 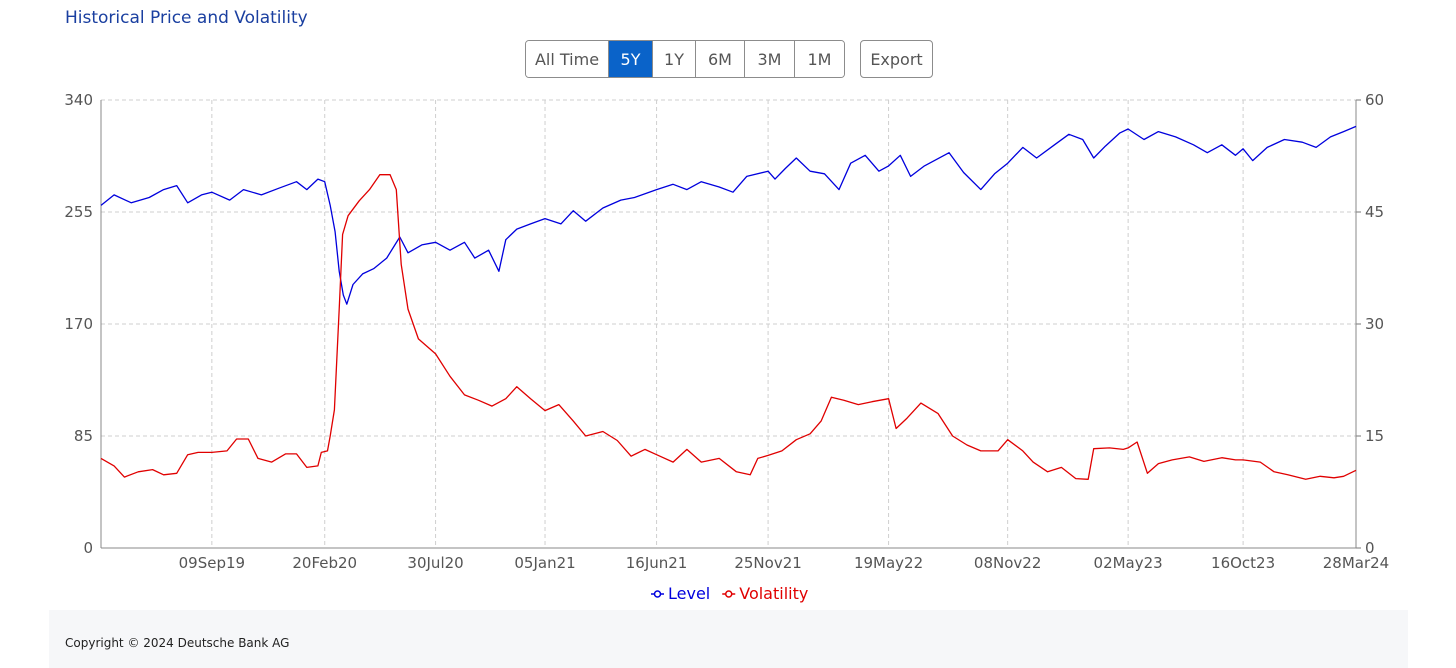 What do you see at coordinates (888, 563) in the screenshot?
I see `x-tick-label: 19May22` at bounding box center [888, 563].